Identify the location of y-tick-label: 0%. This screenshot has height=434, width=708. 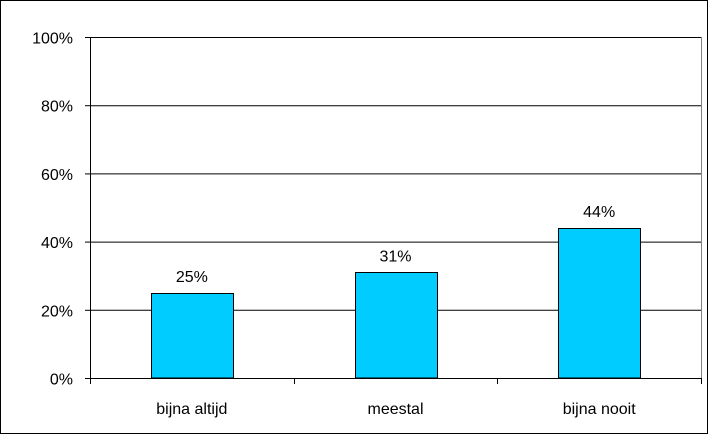
(61, 380).